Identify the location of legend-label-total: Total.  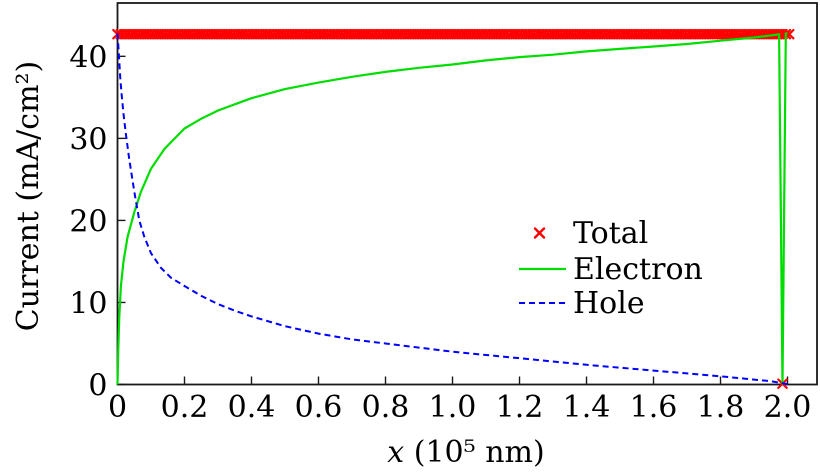
(610, 233).